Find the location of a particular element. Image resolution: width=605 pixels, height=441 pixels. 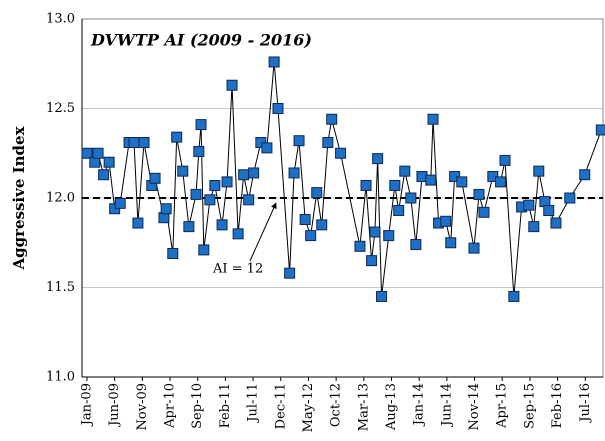

x-tick-label: Jun-09 is located at coordinates (114, 405).